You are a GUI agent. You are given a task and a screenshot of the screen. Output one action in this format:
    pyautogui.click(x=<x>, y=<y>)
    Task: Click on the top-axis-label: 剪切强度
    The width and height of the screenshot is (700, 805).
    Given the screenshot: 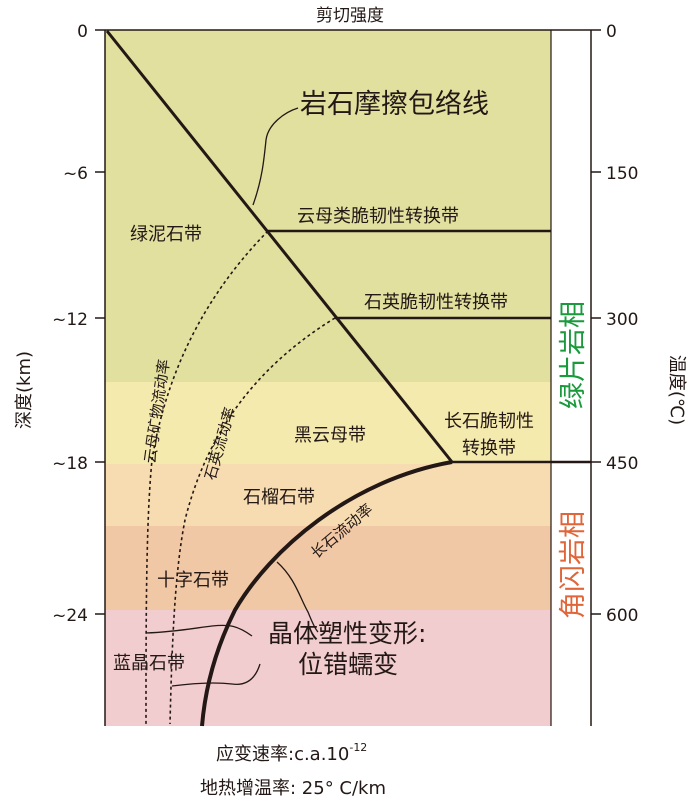 What is the action you would take?
    pyautogui.click(x=350, y=16)
    